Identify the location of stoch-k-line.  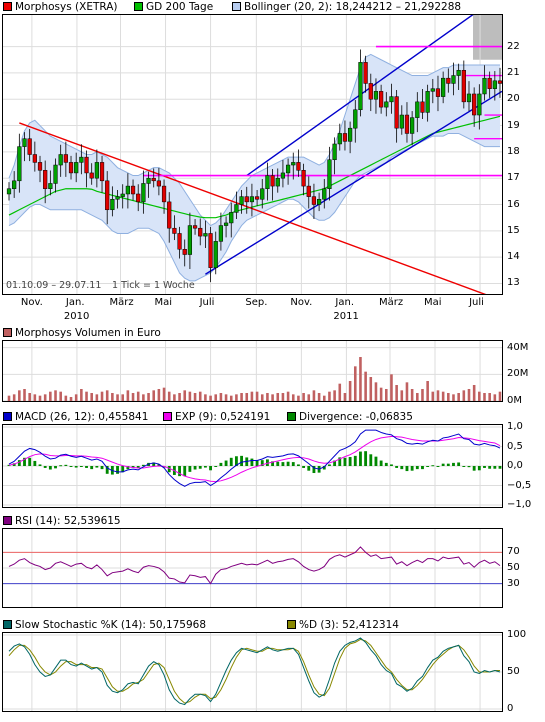
(254, 671).